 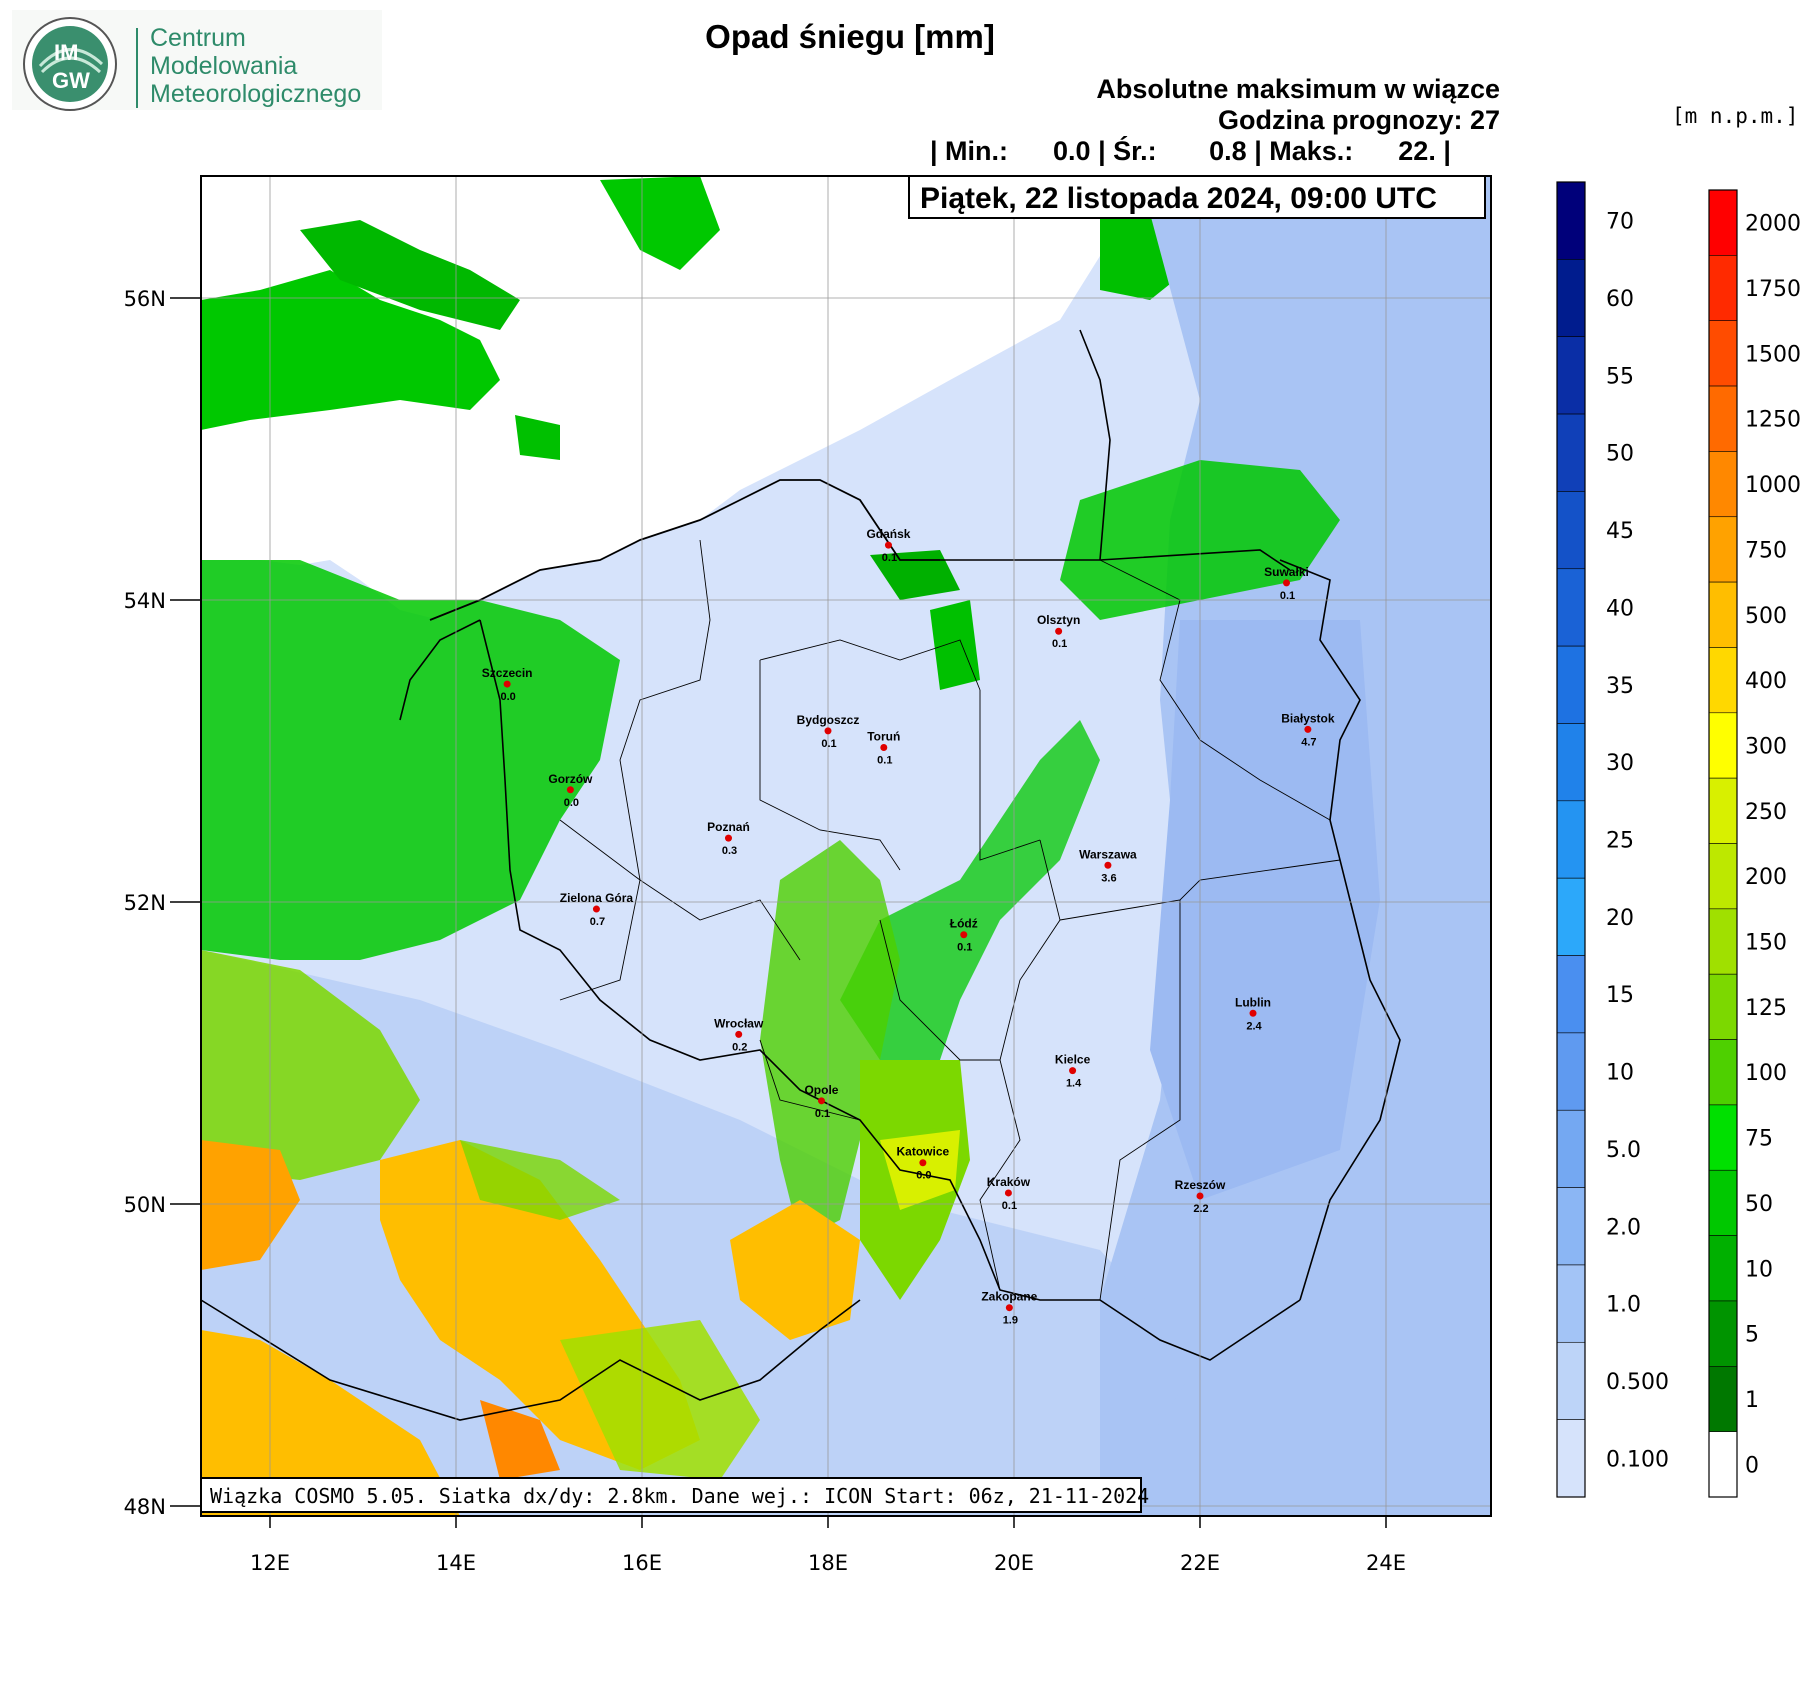 I want to click on logo-text: Centrum Modelowania Meteorologicznego, so click(x=255, y=66).